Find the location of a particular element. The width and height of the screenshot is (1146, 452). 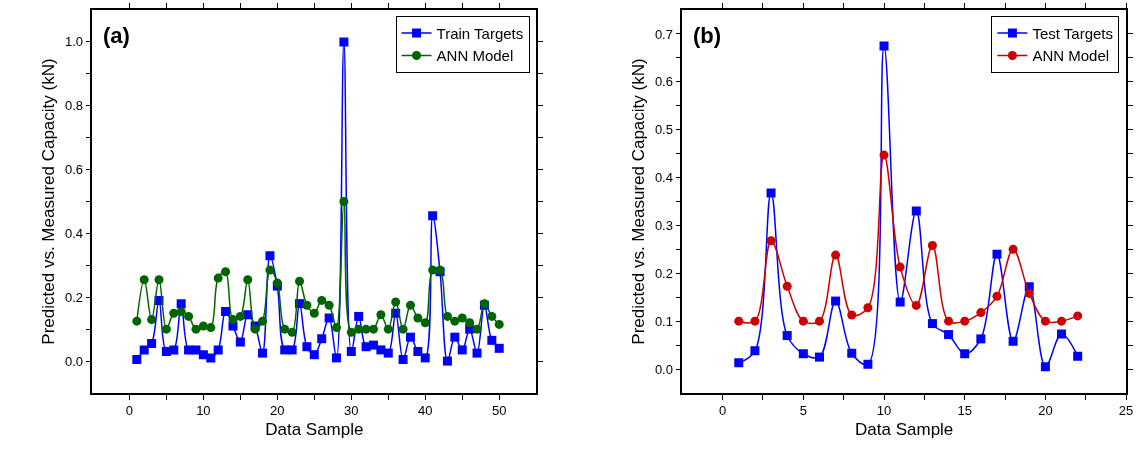

text: 0.0 is located at coordinates (663, 369).